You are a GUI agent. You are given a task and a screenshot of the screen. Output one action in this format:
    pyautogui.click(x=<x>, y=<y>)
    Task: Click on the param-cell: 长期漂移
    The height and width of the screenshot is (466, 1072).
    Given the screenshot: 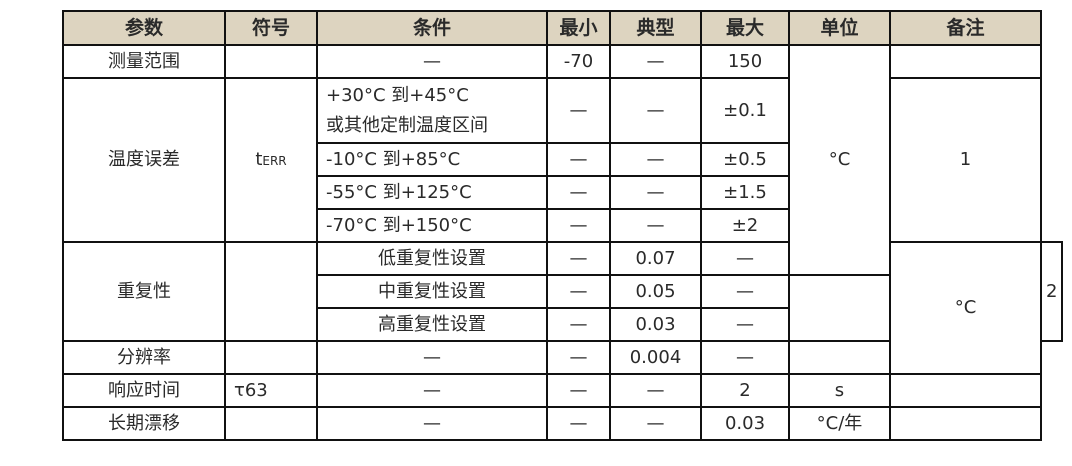 What is the action you would take?
    pyautogui.click(x=144, y=423)
    